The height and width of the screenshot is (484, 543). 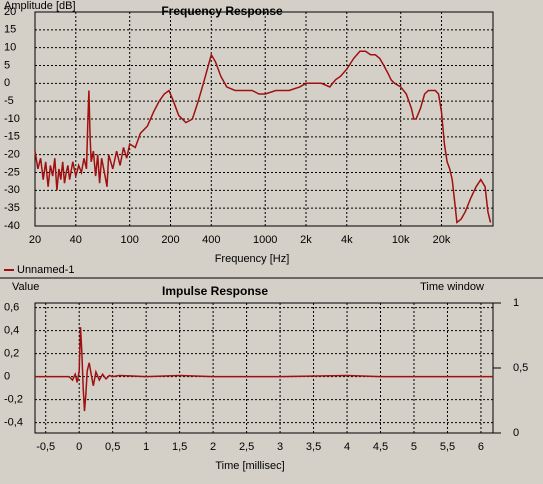 I want to click on x-tick-label: 1000, so click(x=265, y=240).